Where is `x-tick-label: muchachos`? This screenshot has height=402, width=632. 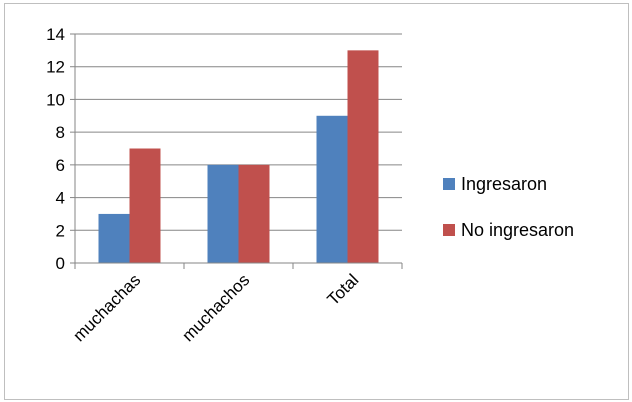 x-tick-label: muchachos is located at coordinates (215, 307).